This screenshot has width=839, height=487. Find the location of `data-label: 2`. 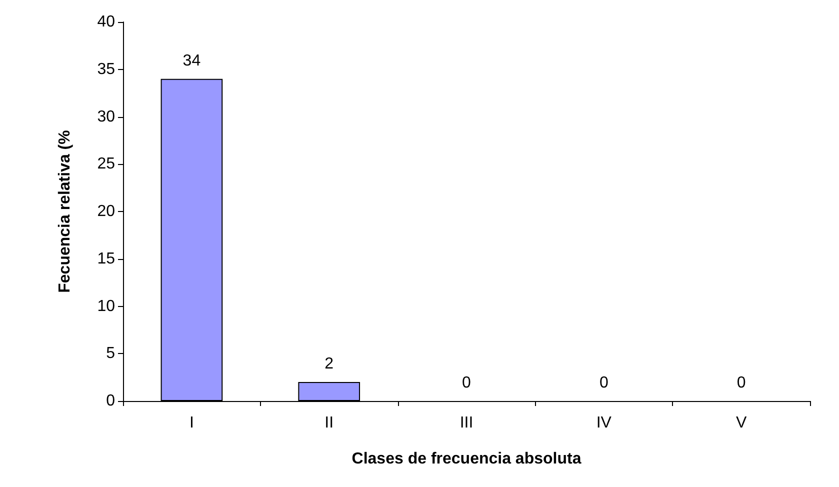

data-label: 2 is located at coordinates (329, 364).